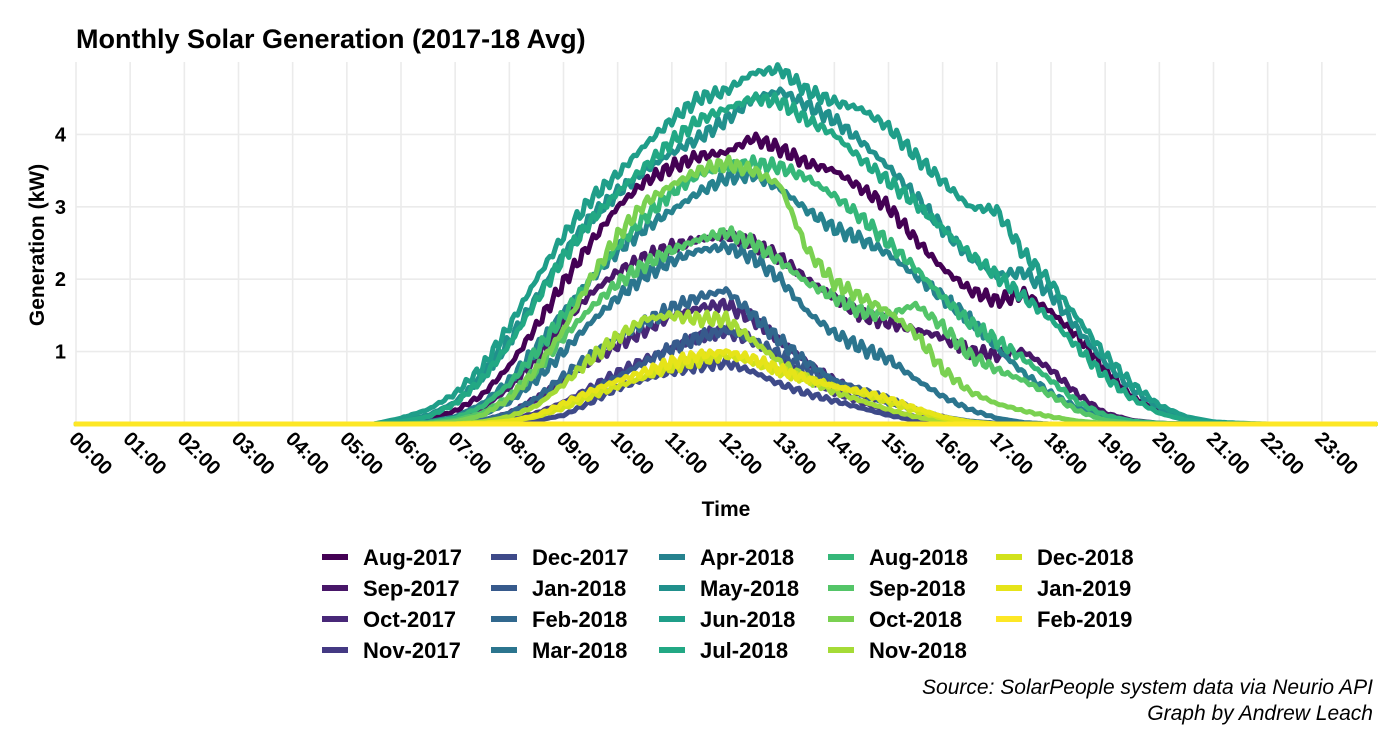 This screenshot has width=1400, height=750. What do you see at coordinates (61, 135) in the screenshot?
I see `y-tick-label: 4` at bounding box center [61, 135].